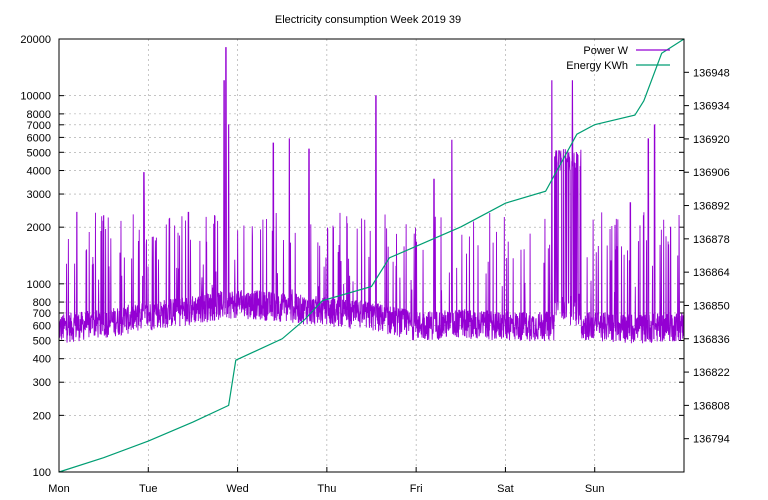 The height and width of the screenshot is (500, 768). Describe the element at coordinates (42, 314) in the screenshot. I see `y-tick-label: 700` at that location.